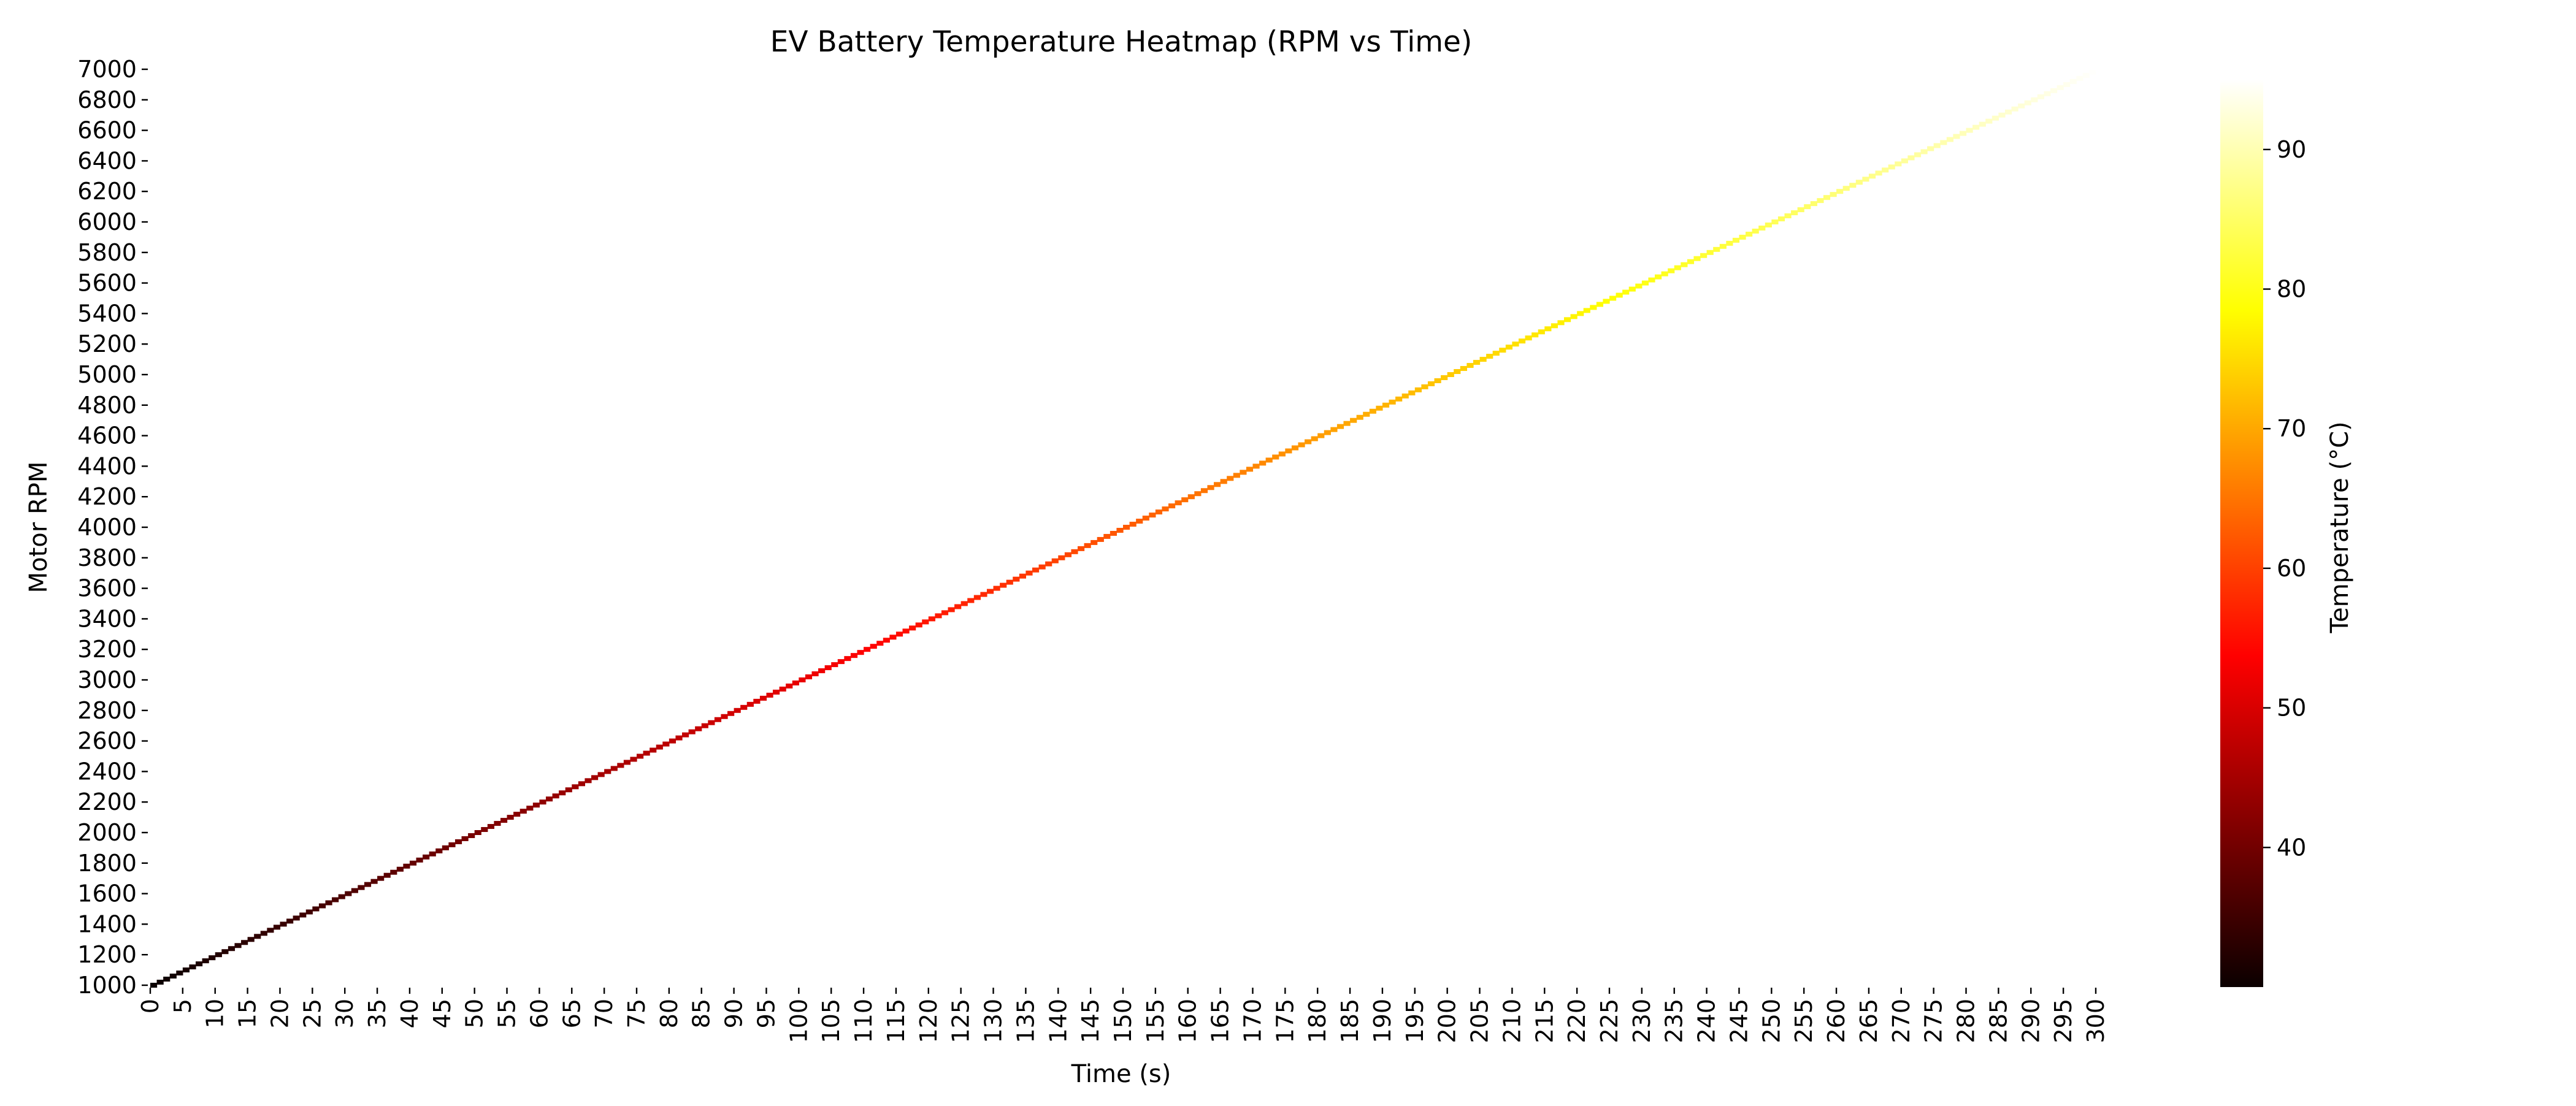 Image resolution: width=2576 pixels, height=1106 pixels. What do you see at coordinates (507, 1013) in the screenshot?
I see `x-tick-label: 55` at bounding box center [507, 1013].